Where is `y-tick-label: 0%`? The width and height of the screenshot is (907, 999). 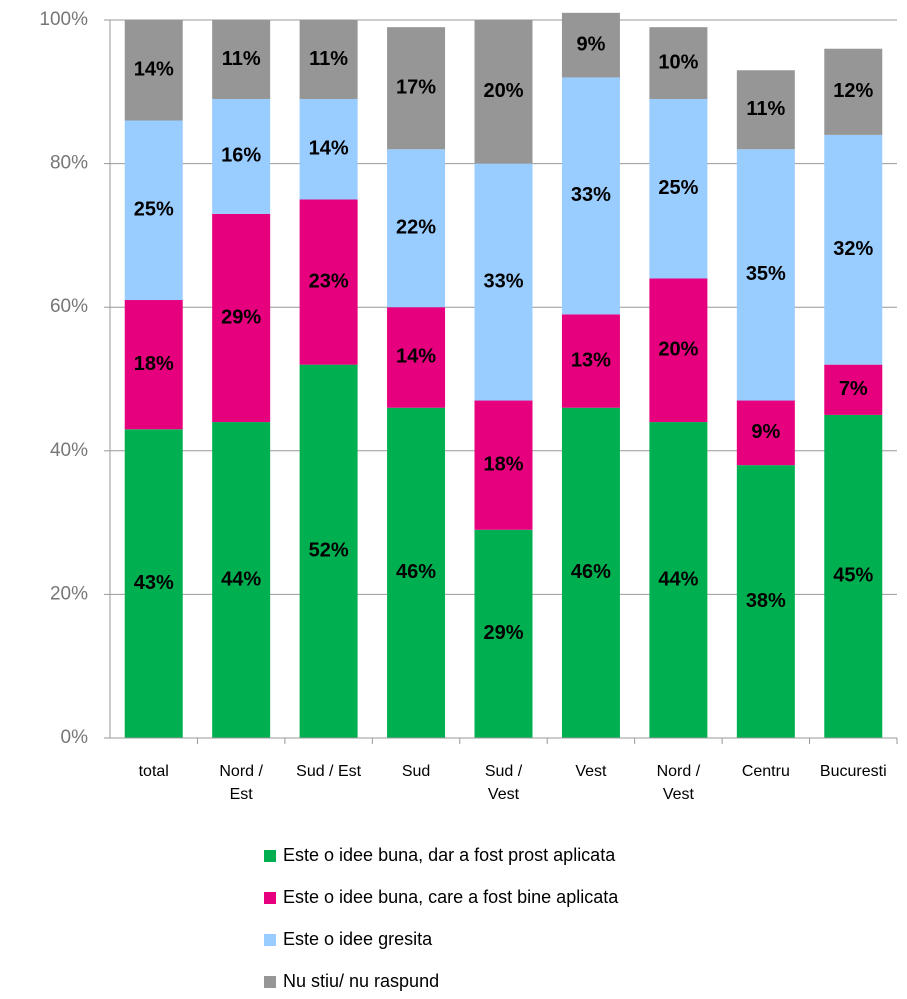
y-tick-label: 0% is located at coordinates (75, 737).